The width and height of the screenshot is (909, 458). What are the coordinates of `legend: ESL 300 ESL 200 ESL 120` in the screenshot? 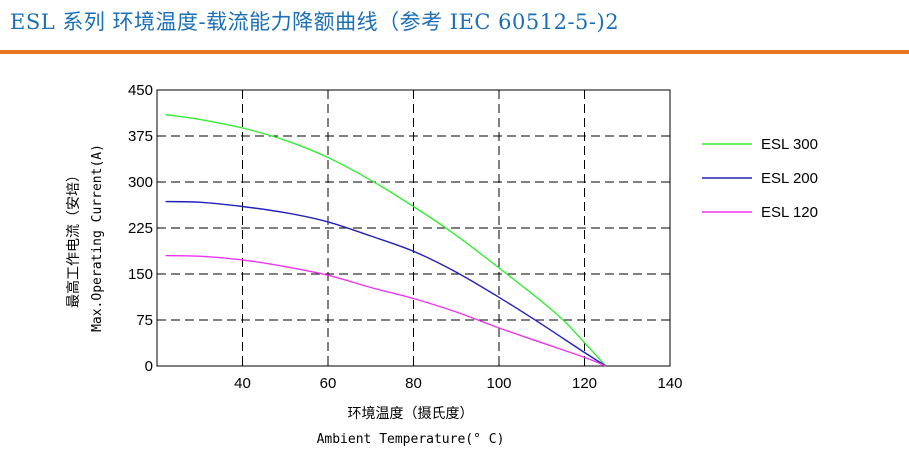 It's located at (760, 178).